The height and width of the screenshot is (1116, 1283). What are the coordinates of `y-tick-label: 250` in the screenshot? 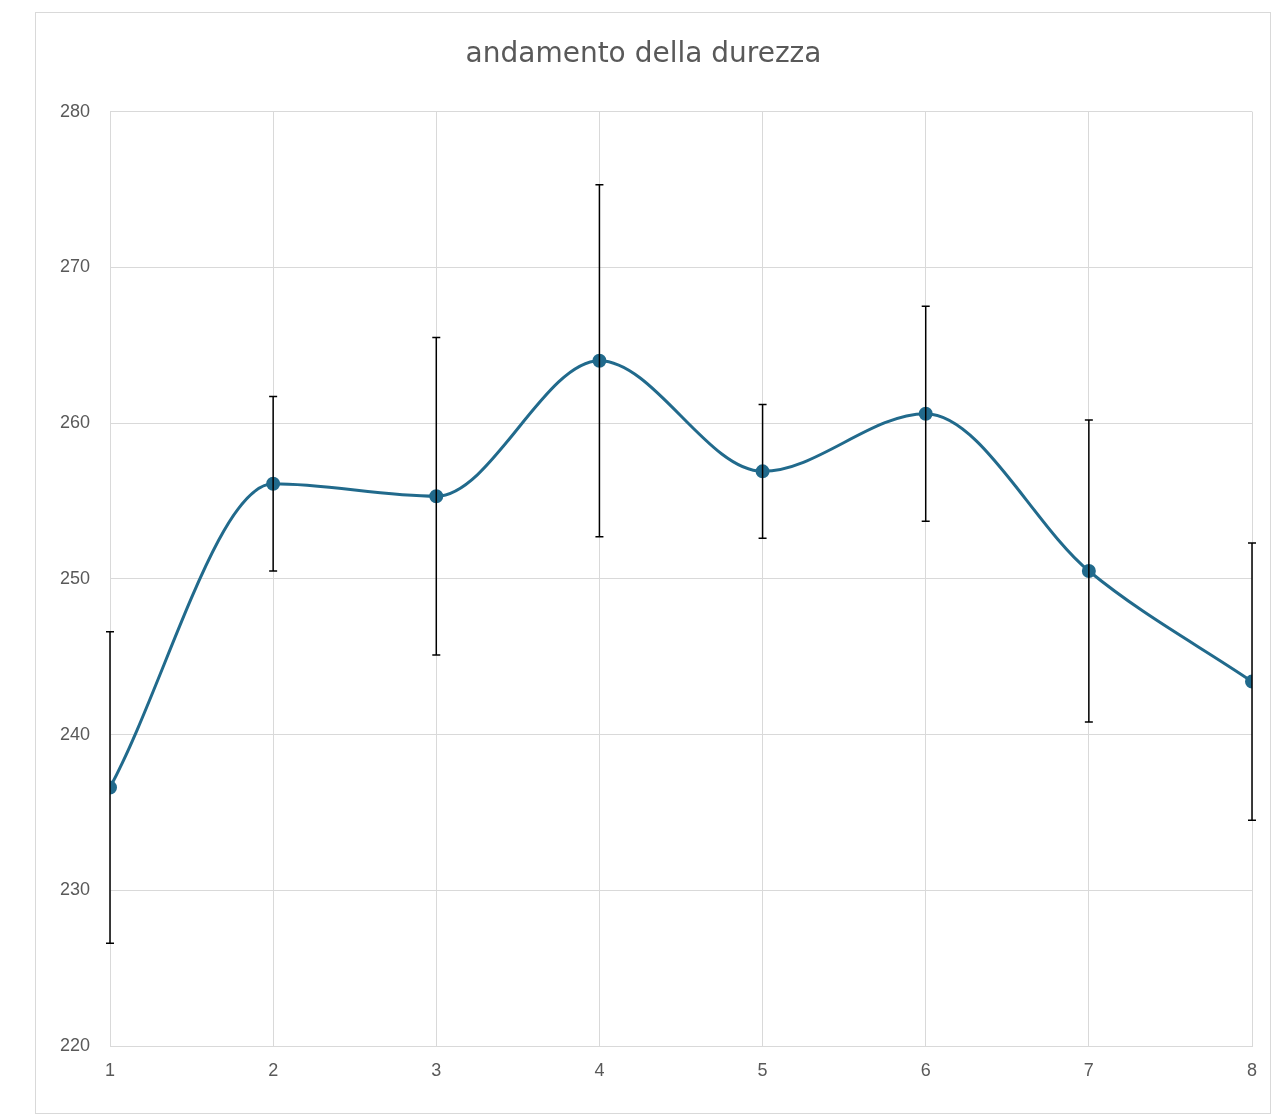 It's located at (74, 577).